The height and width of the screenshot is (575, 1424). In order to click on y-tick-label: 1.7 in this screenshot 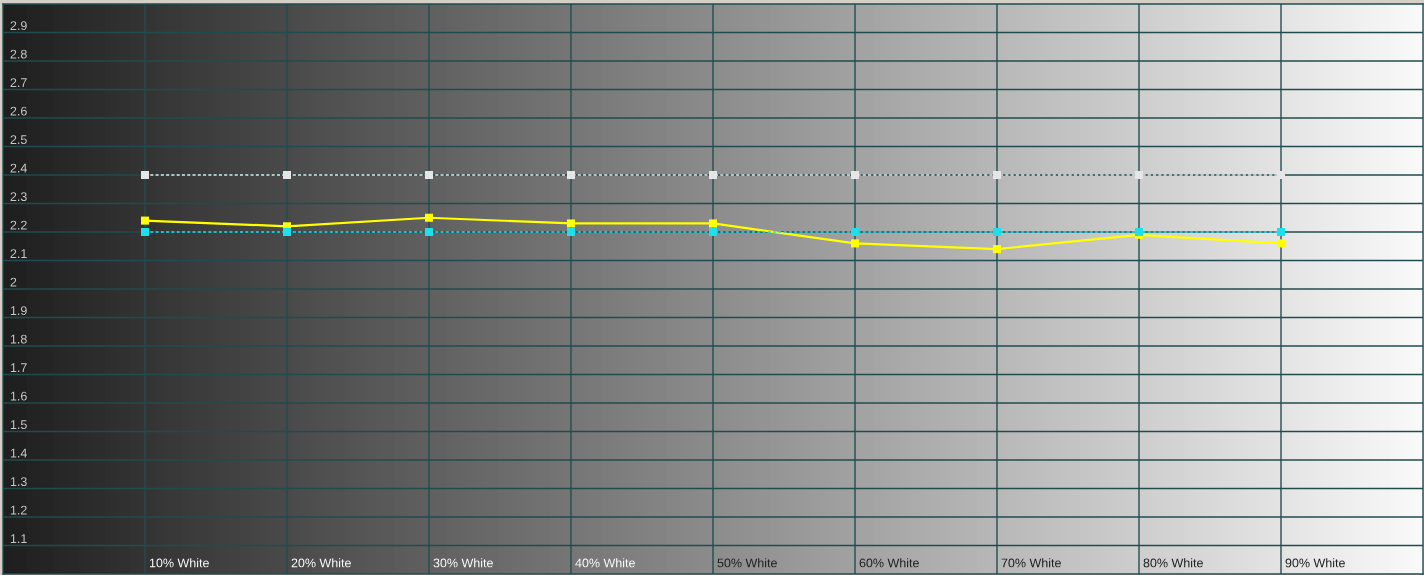, I will do `click(18, 367)`.